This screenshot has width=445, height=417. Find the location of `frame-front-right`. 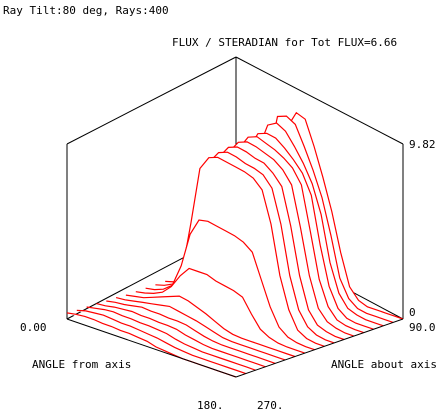

frame-front-right is located at coordinates (319, 348).